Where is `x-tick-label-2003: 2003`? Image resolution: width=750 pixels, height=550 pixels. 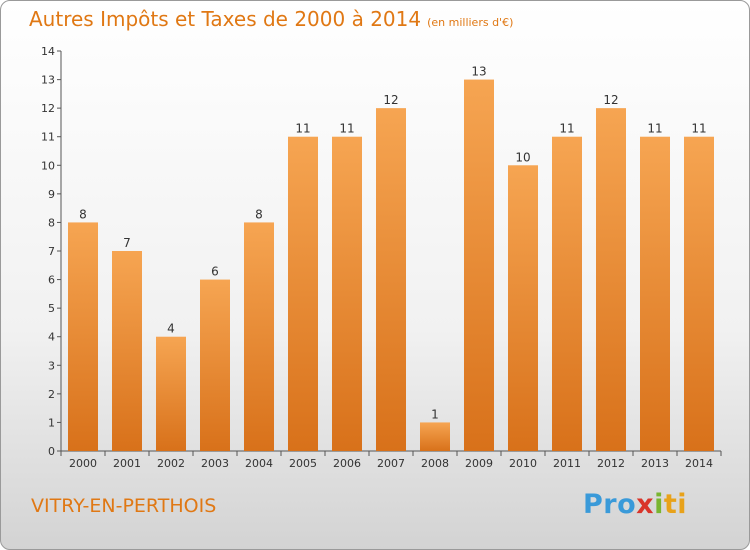 x-tick-label-2003: 2003 is located at coordinates (215, 463).